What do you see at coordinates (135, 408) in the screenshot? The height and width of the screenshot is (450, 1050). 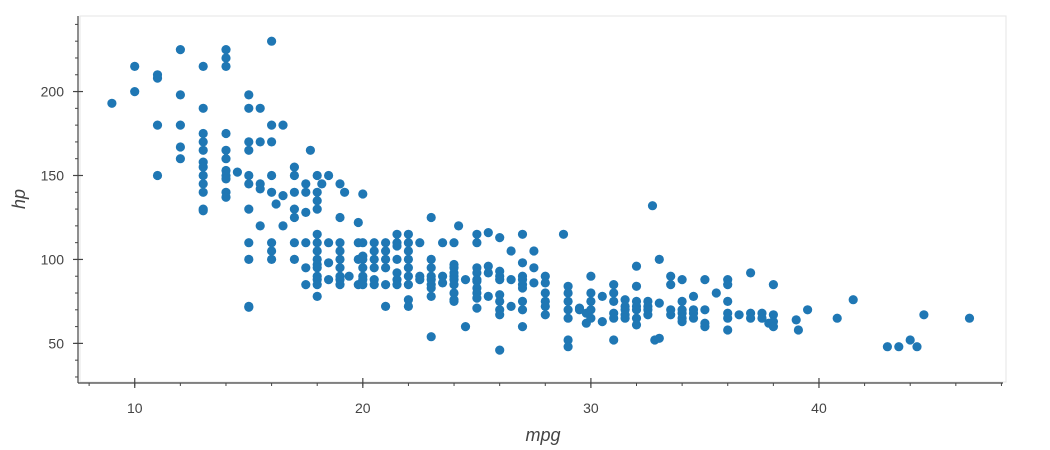 I see `x-tick-label: 10` at bounding box center [135, 408].